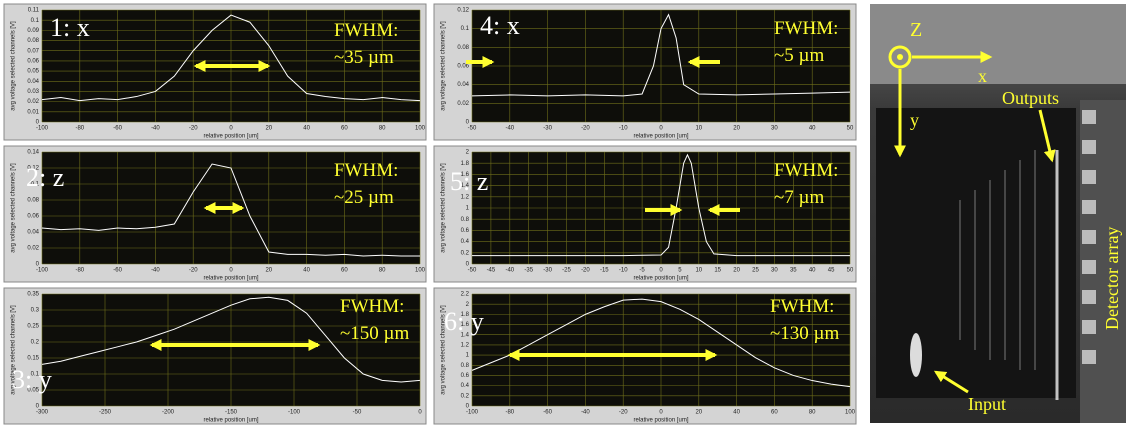 The height and width of the screenshot is (427, 1130). Describe the element at coordinates (33, 112) in the screenshot. I see `y-tick-label: 0.01` at that location.